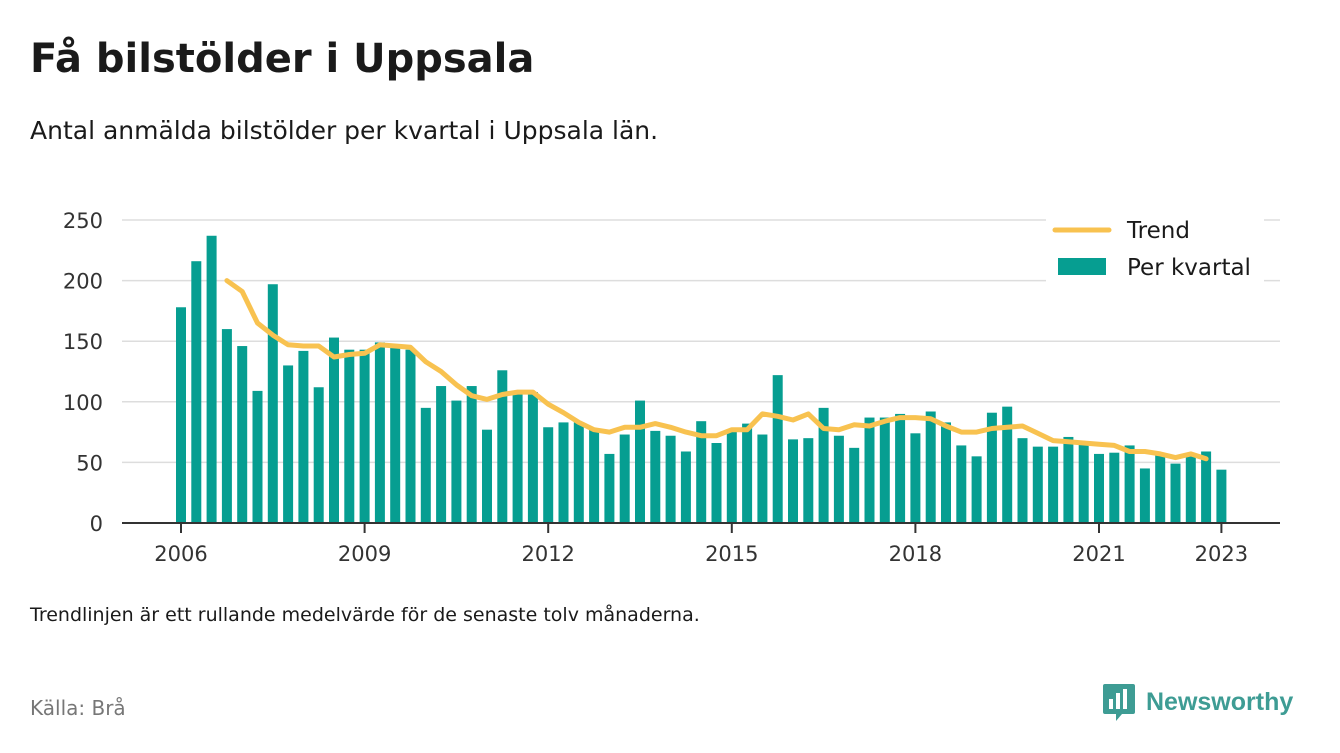  What do you see at coordinates (1158, 231) in the screenshot?
I see `legend-trend-label: Trend` at bounding box center [1158, 231].